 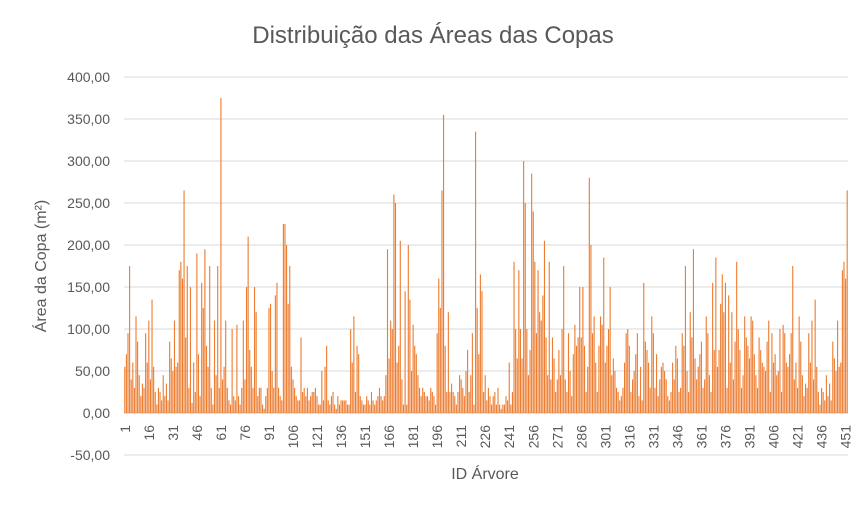 I want to click on x-tick-label: 136, so click(x=341, y=437).